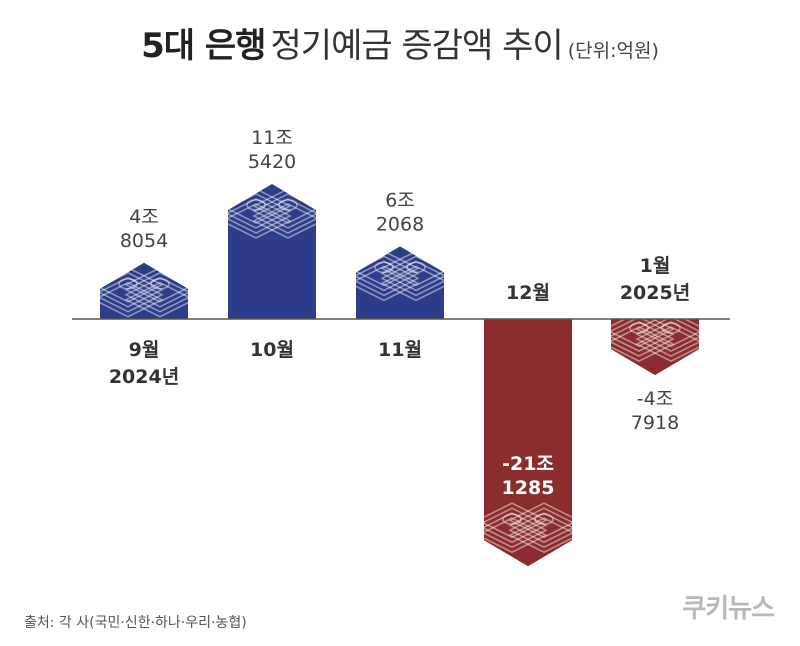  I want to click on category-sublabel: 2024년, so click(144, 377).